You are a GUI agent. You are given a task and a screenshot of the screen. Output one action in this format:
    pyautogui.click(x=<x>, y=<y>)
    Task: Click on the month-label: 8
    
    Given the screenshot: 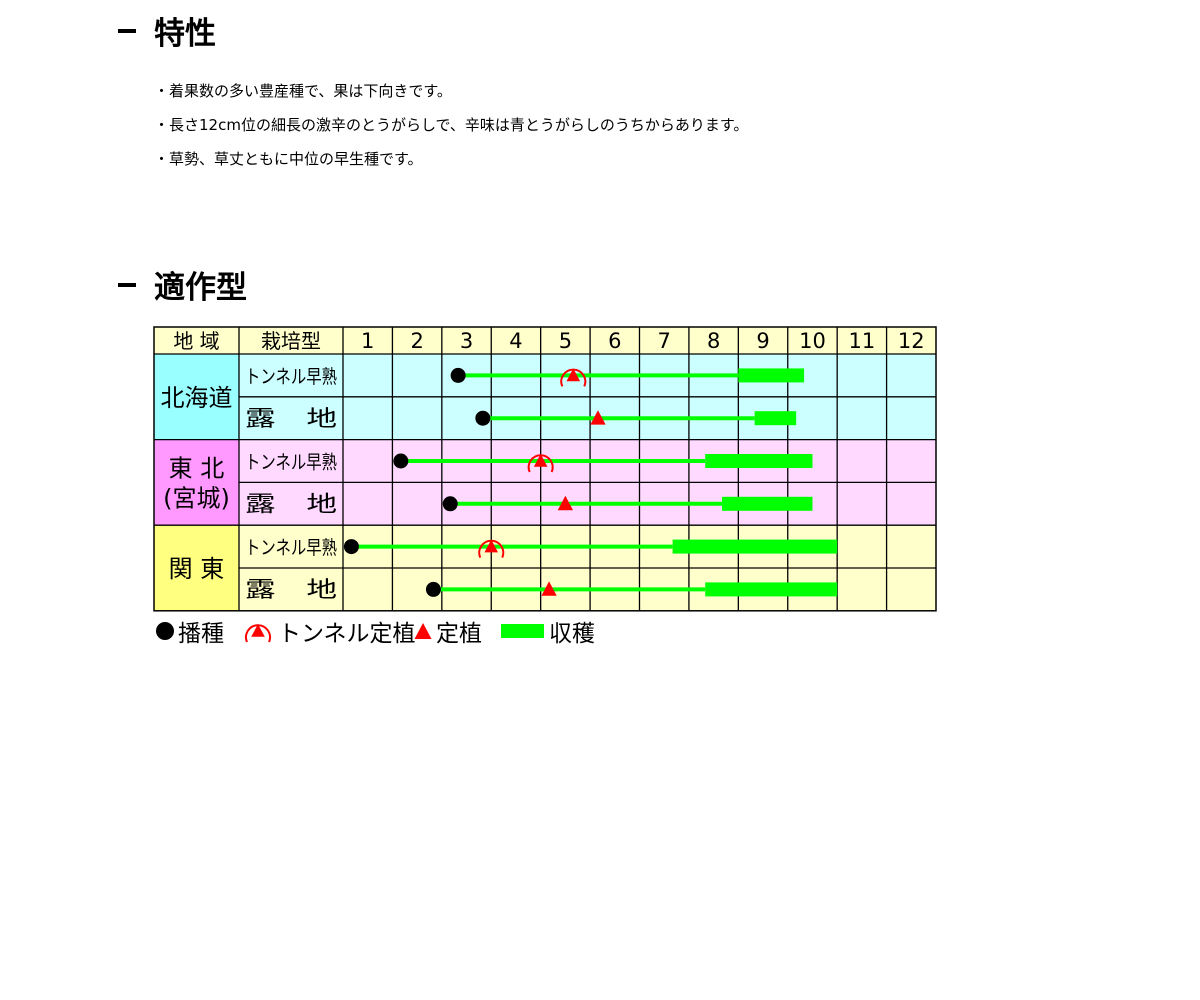 What is the action you would take?
    pyautogui.click(x=713, y=341)
    